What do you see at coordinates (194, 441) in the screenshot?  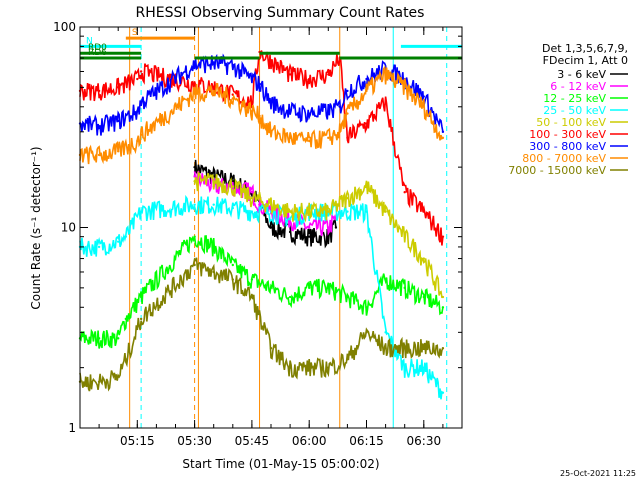 I see `x-tick-label: 05:30` at bounding box center [194, 441].